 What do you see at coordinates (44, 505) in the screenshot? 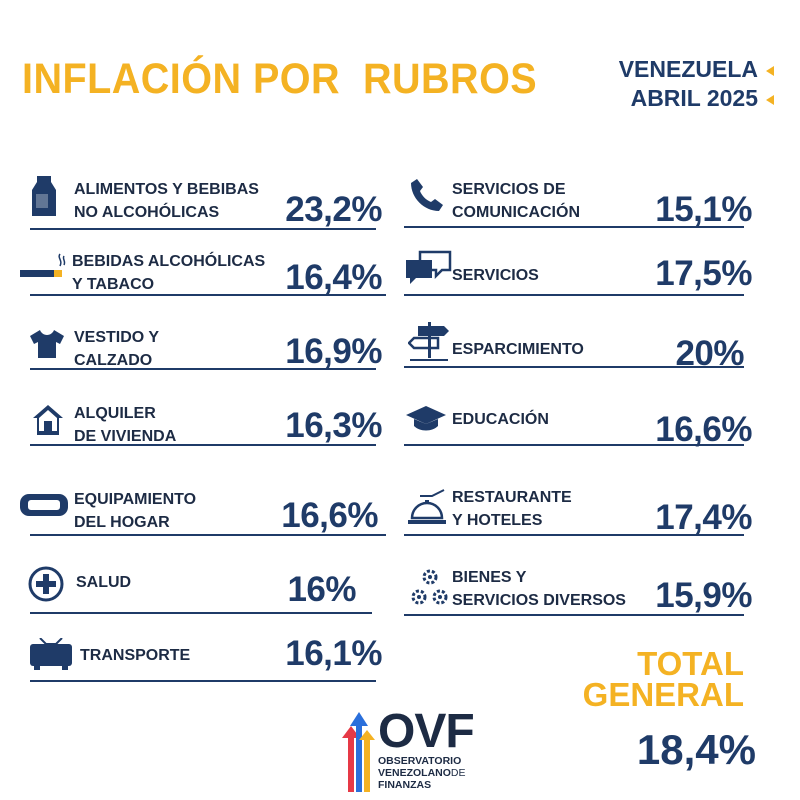
I see `sofa-icon` at bounding box center [44, 505].